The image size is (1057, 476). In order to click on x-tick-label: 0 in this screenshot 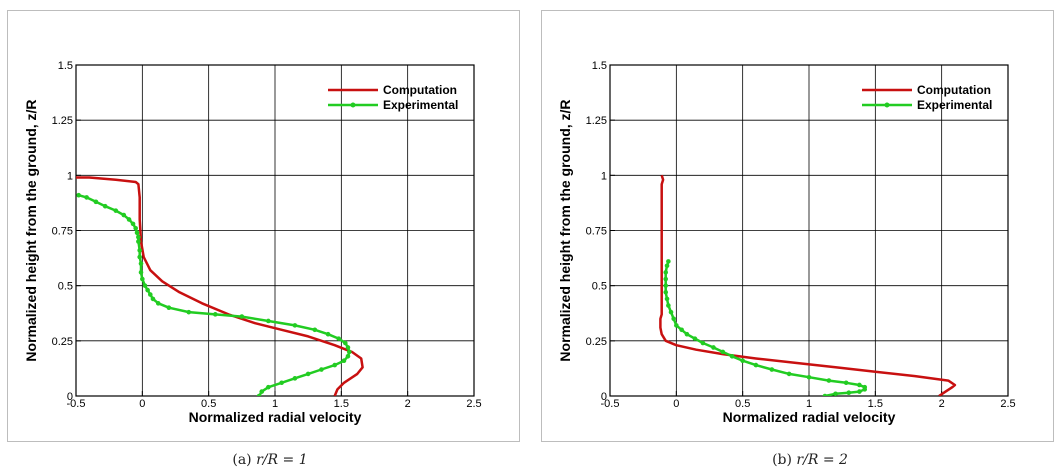, I will do `click(676, 404)`.